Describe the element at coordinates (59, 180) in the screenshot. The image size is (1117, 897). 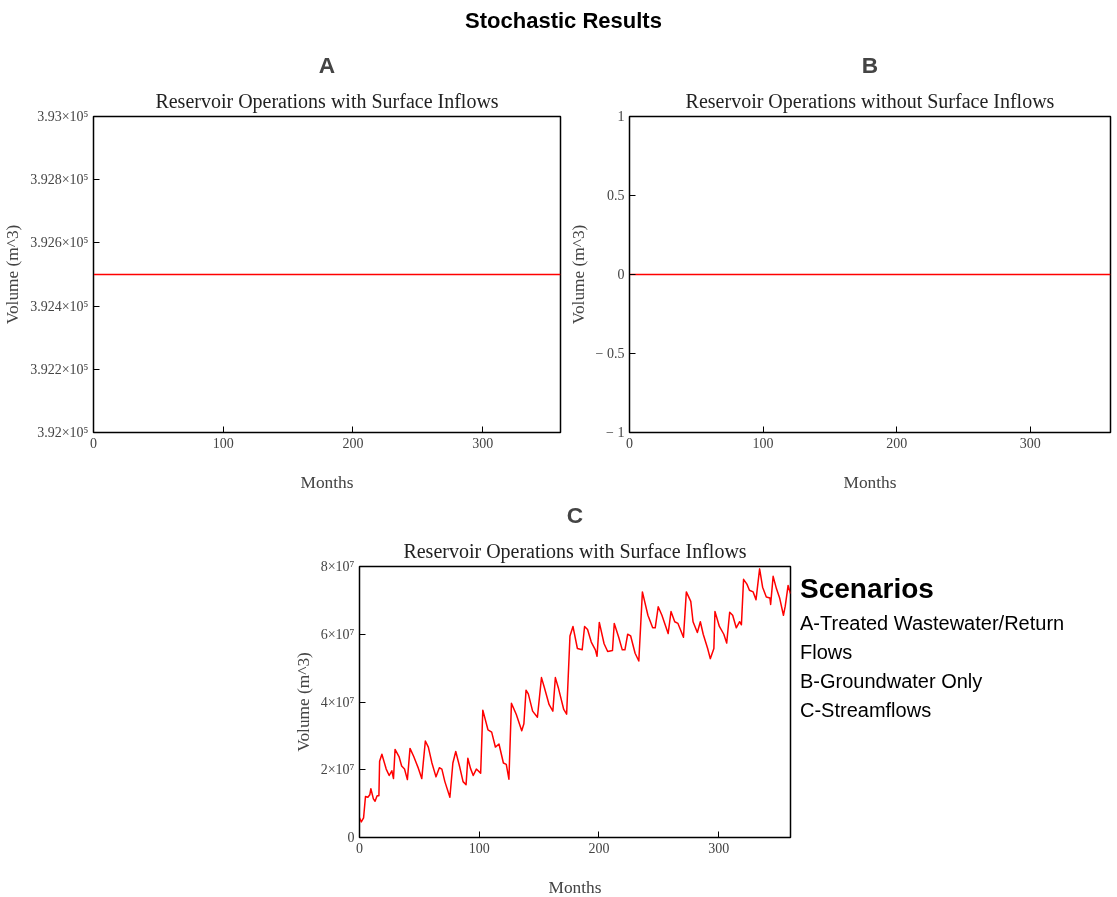
I see `y-tick-label: 3.928×10⁵` at that location.